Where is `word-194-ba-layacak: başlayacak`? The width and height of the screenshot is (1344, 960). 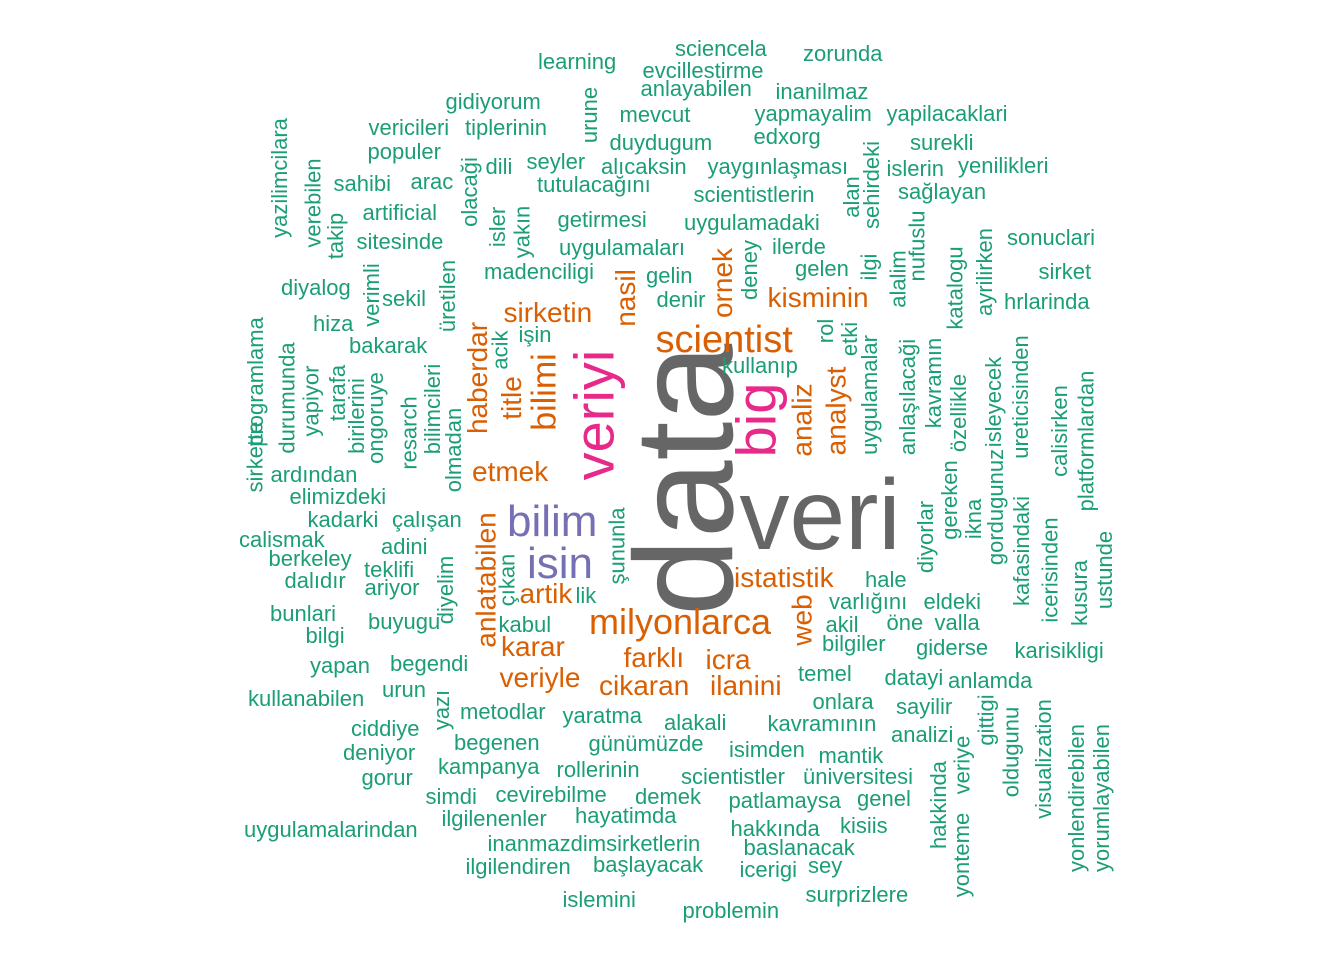
word-194-ba-layacak: başlayacak is located at coordinates (648, 864).